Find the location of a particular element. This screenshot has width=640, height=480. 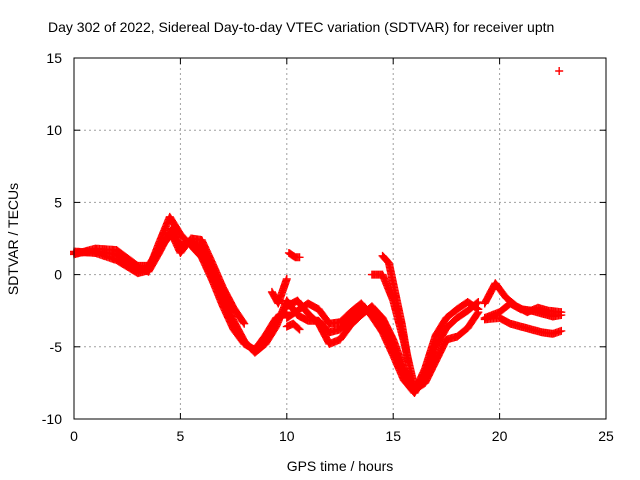

y-tick-label: 15 is located at coordinates (54, 58).